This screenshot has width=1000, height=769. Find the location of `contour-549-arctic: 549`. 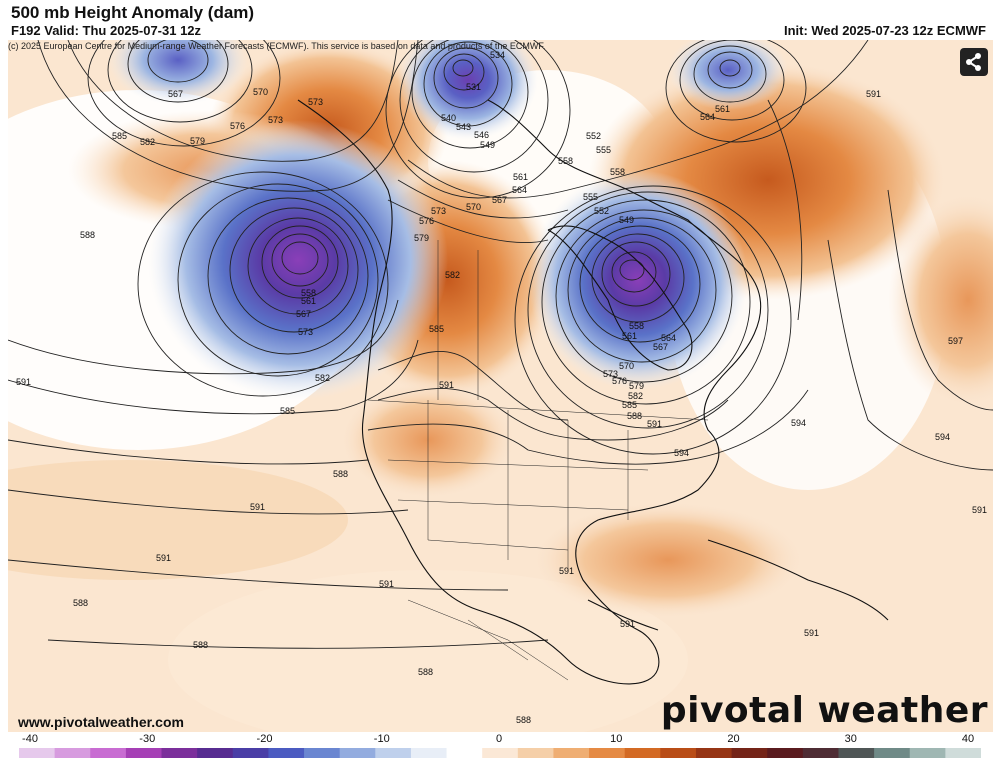

contour-549-arctic: 549 is located at coordinates (487, 145).